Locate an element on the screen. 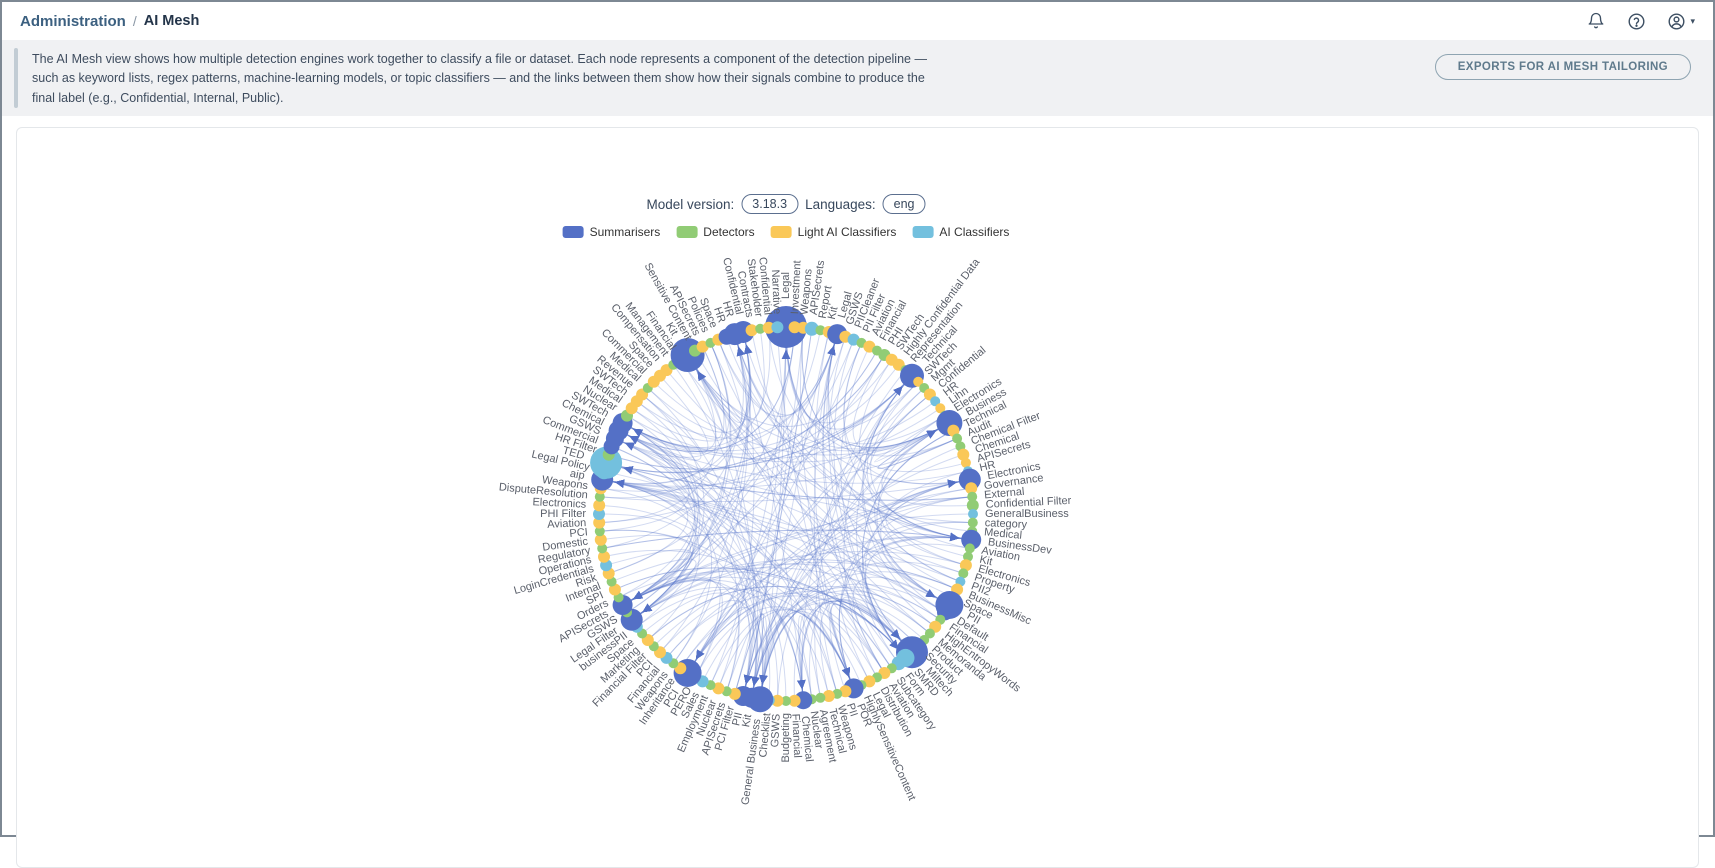 The height and width of the screenshot is (868, 1715). graph-node-label: Aviation is located at coordinates (566, 524).